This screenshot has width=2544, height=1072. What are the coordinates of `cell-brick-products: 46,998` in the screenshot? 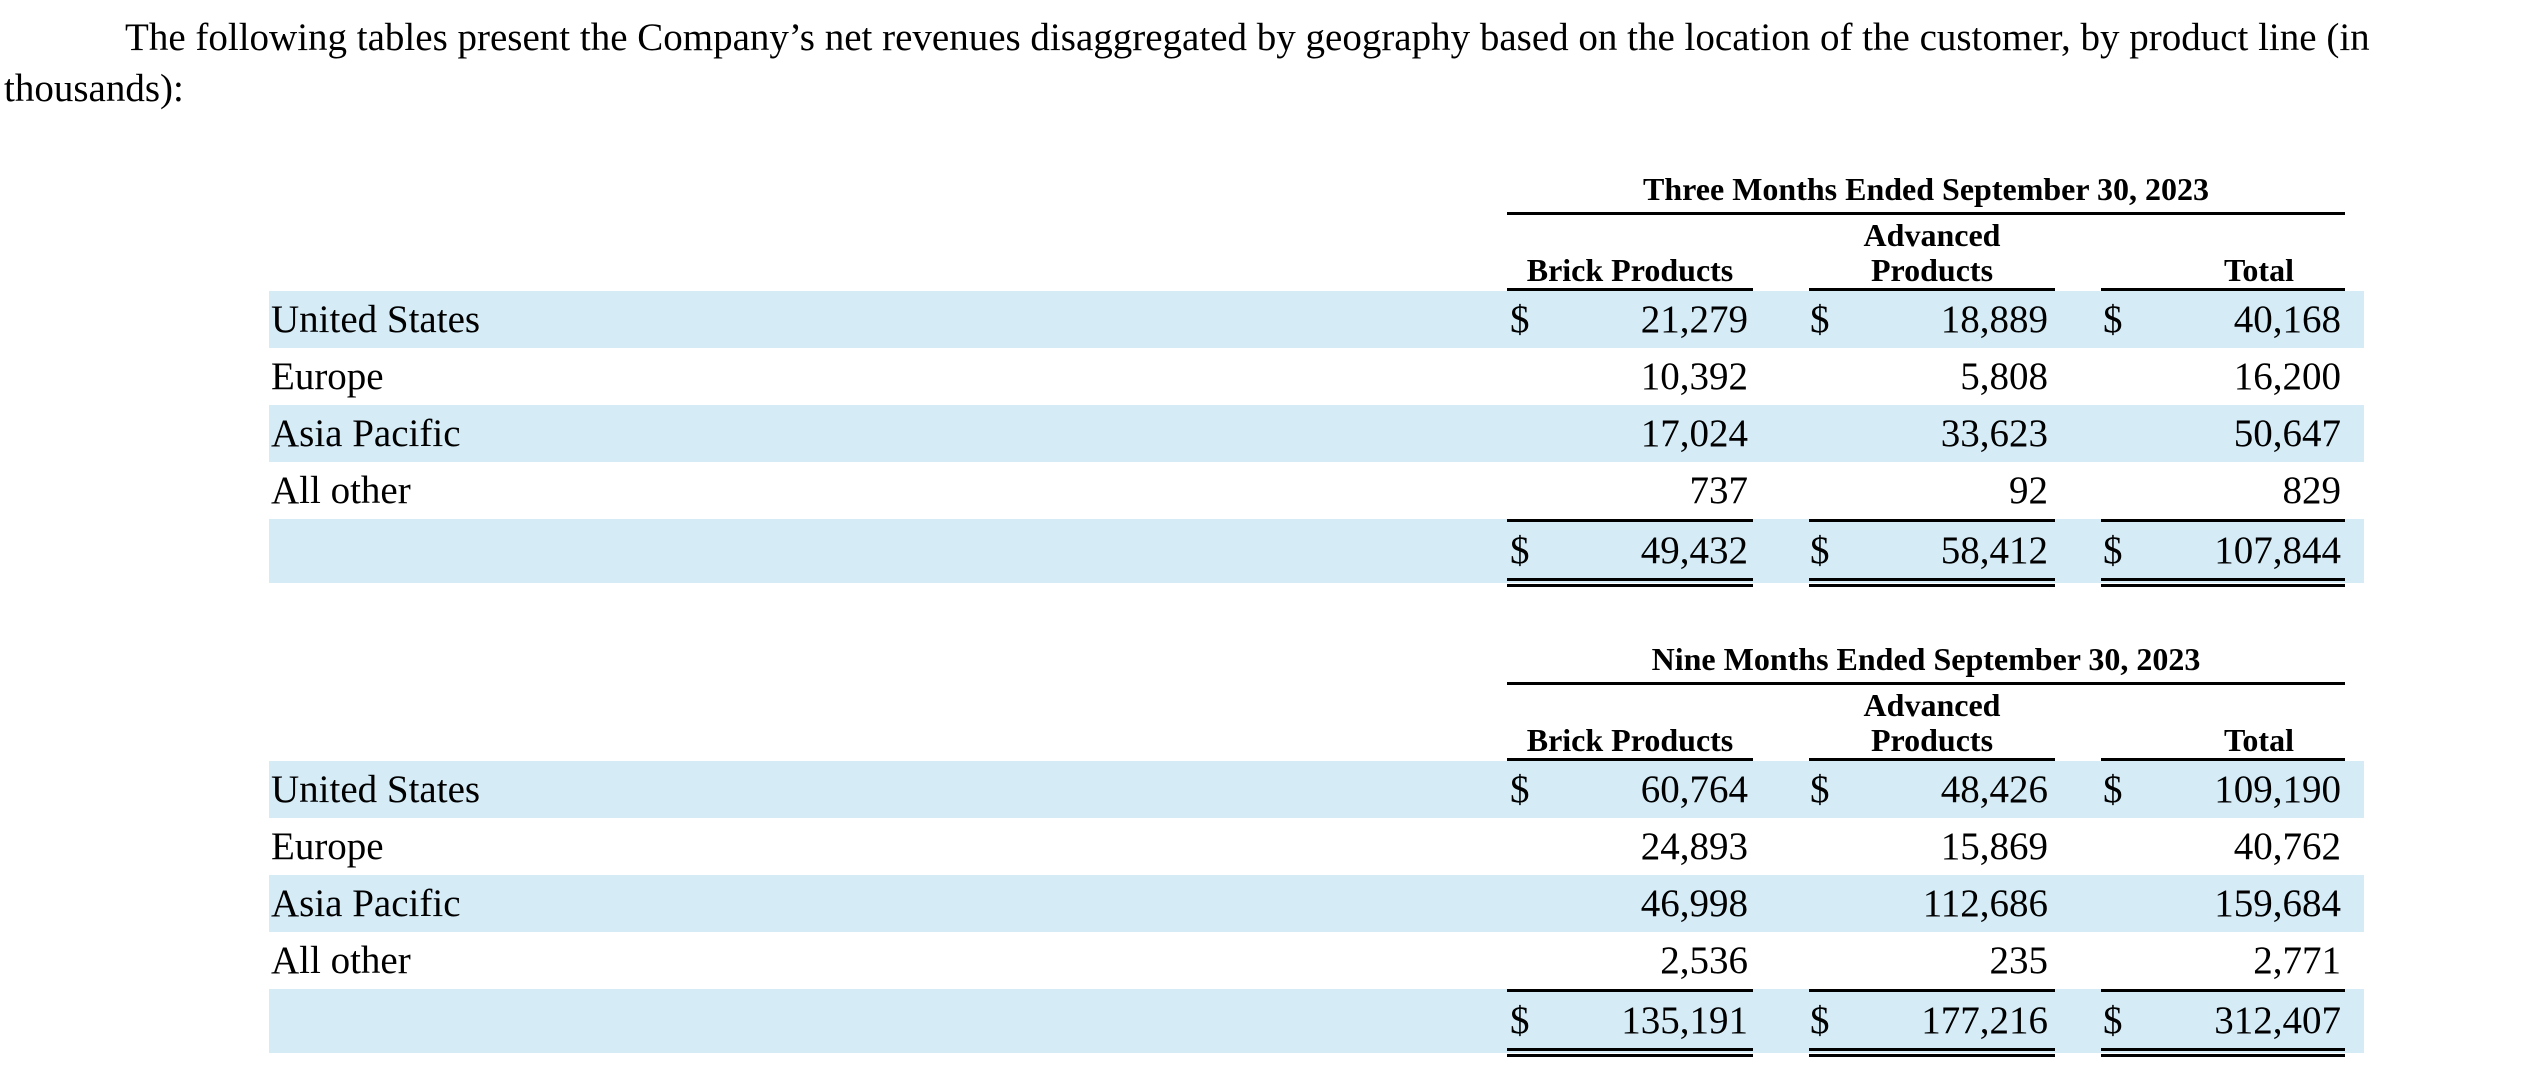 It's located at (1694, 903).